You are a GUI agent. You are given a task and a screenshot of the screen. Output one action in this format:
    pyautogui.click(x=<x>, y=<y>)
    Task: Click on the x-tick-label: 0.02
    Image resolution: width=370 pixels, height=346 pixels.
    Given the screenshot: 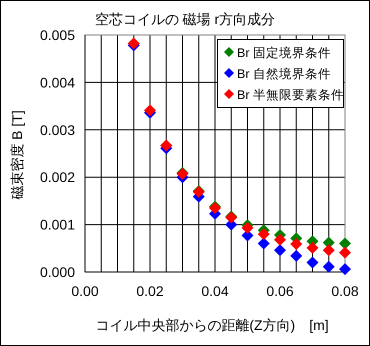 What is the action you would take?
    pyautogui.click(x=150, y=291)
    